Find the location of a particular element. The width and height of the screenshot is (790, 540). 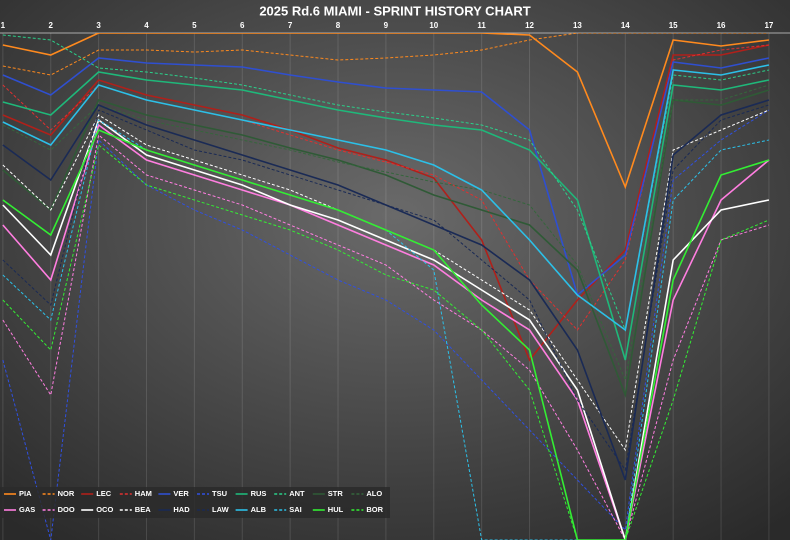

x-tick-label: 7 is located at coordinates (290, 25).